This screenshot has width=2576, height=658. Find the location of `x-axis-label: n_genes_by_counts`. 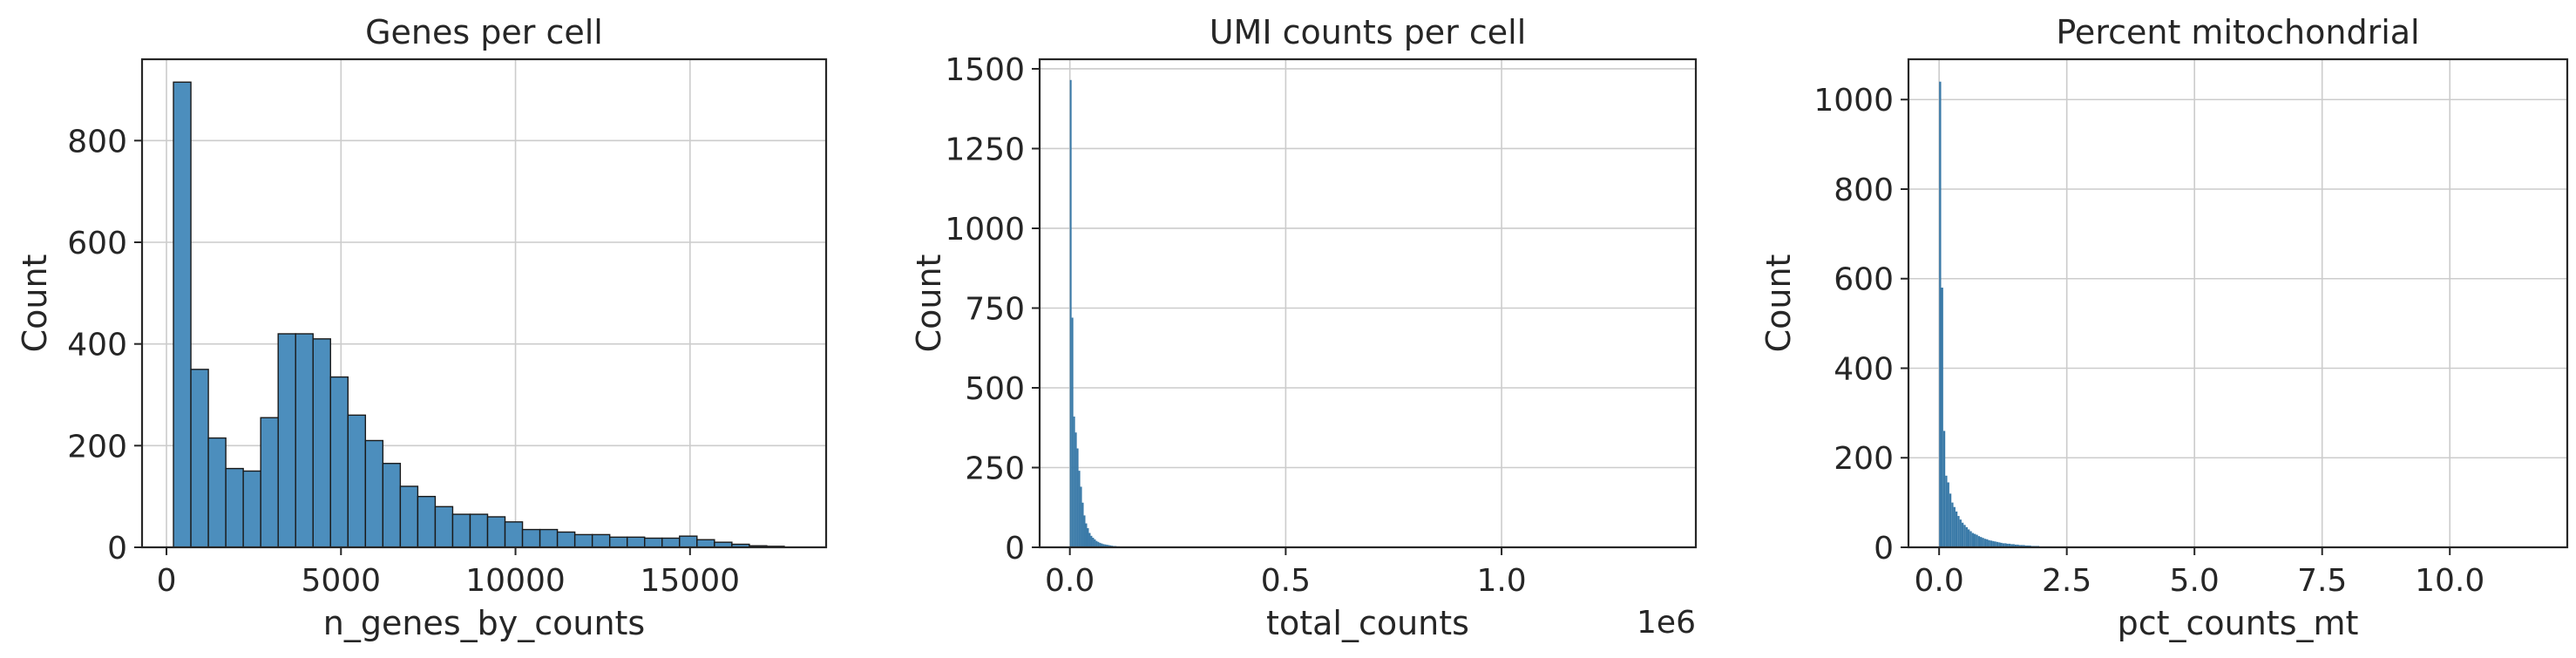

x-axis-label: n_genes_by_counts is located at coordinates (484, 623).